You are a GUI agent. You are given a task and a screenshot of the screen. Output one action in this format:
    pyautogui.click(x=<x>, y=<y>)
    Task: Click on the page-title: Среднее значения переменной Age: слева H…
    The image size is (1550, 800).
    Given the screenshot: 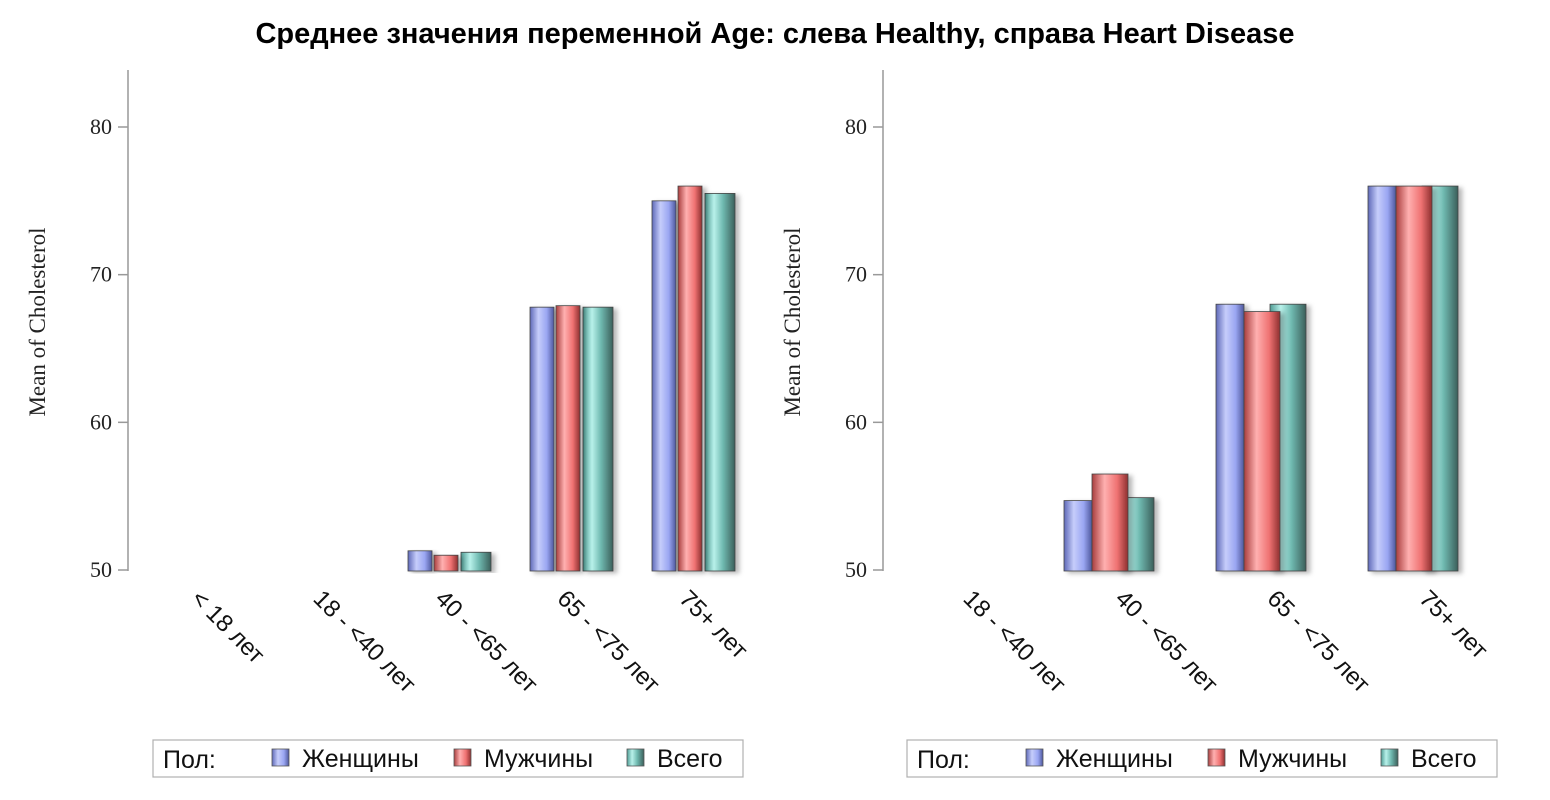 What is the action you would take?
    pyautogui.click(x=775, y=34)
    